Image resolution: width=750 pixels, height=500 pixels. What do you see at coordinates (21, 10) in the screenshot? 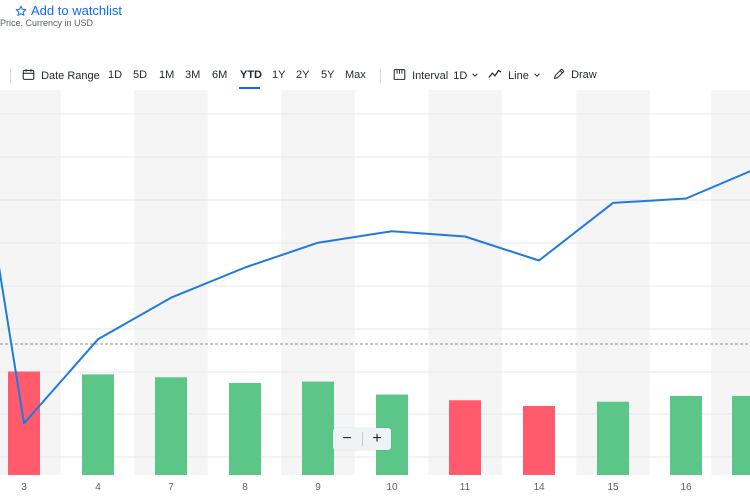
I see `star-icon` at bounding box center [21, 10].